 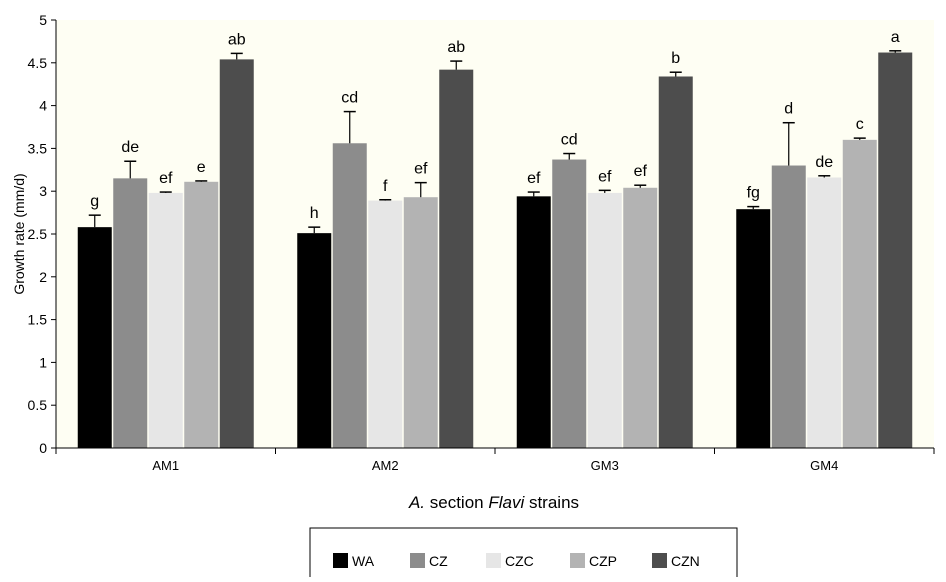 What do you see at coordinates (38, 234) in the screenshot?
I see `y-tick-label: 2.5` at bounding box center [38, 234].